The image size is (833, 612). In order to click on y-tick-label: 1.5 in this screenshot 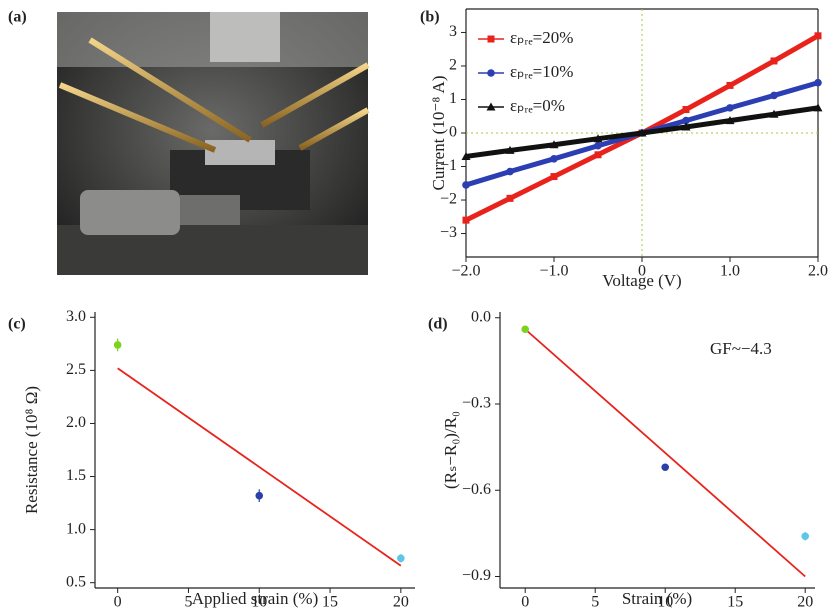, I will do `click(76, 475)`.